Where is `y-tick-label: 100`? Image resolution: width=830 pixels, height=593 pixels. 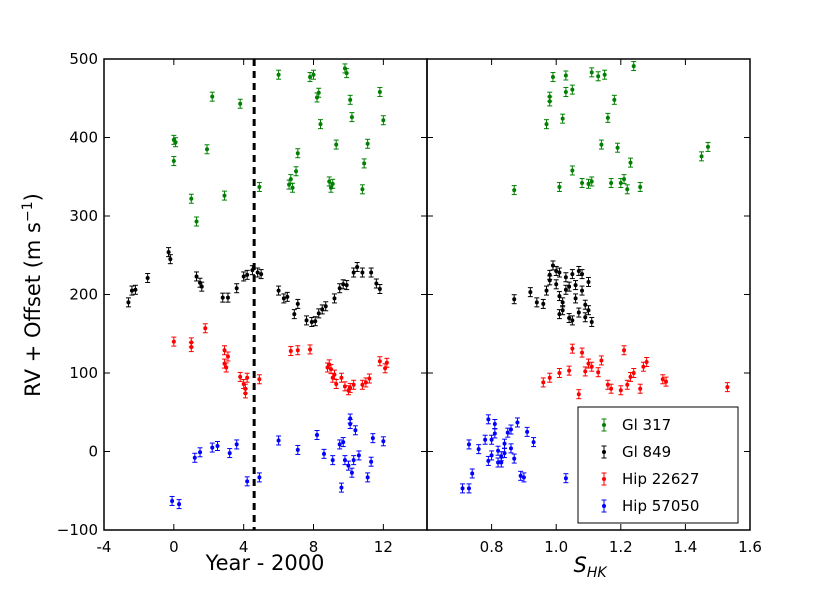
y-tick-label: 100 is located at coordinates (83, 373).